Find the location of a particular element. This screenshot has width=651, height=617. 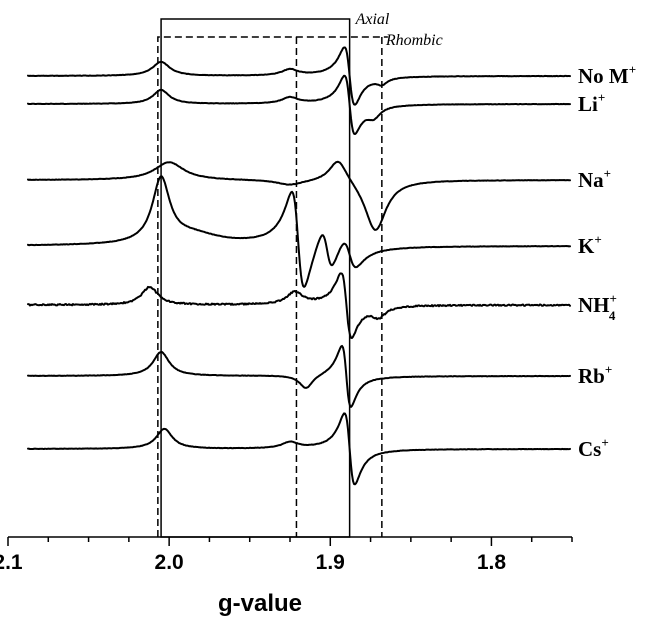

rhombic-label: Rhombic is located at coordinates (414, 40).